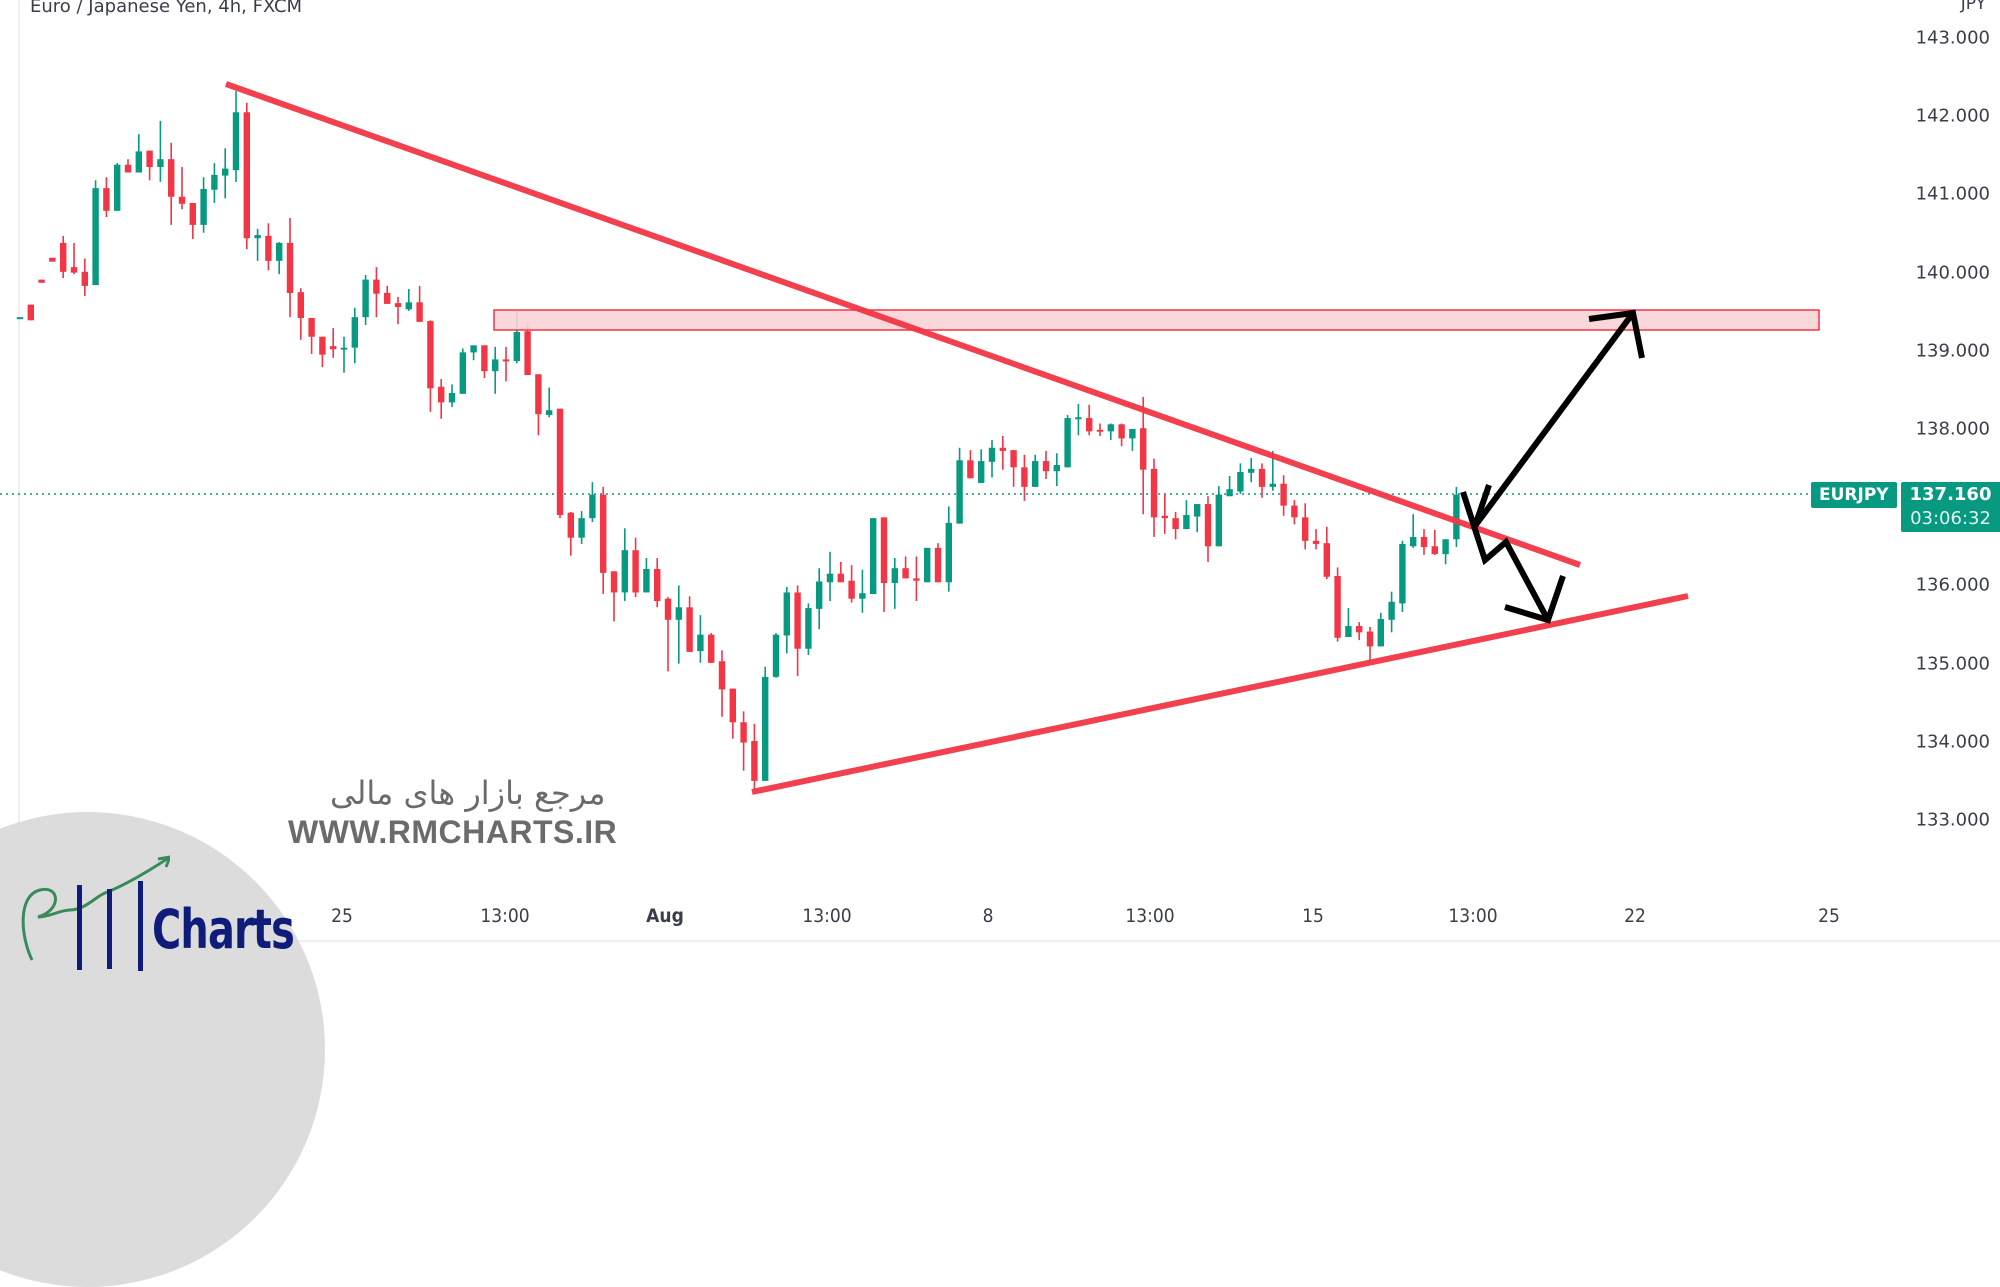  What do you see at coordinates (988, 916) in the screenshot?
I see `time-tick: 8` at bounding box center [988, 916].